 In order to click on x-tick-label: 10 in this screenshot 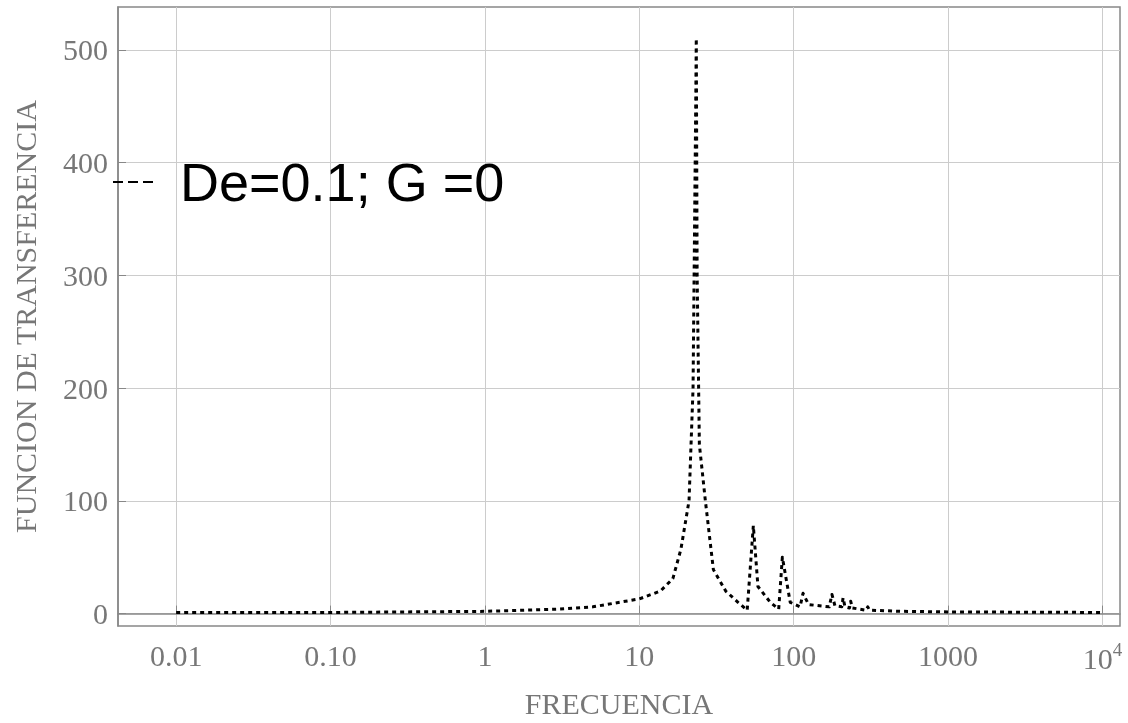, I will do `click(639, 655)`.